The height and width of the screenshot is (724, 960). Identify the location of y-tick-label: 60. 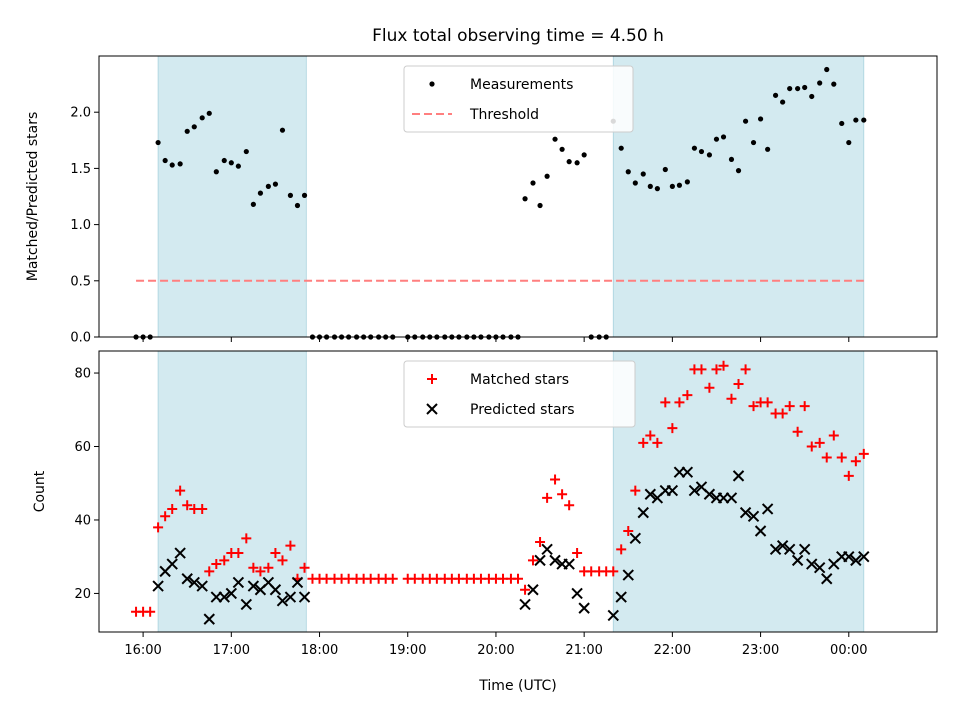
(82, 447).